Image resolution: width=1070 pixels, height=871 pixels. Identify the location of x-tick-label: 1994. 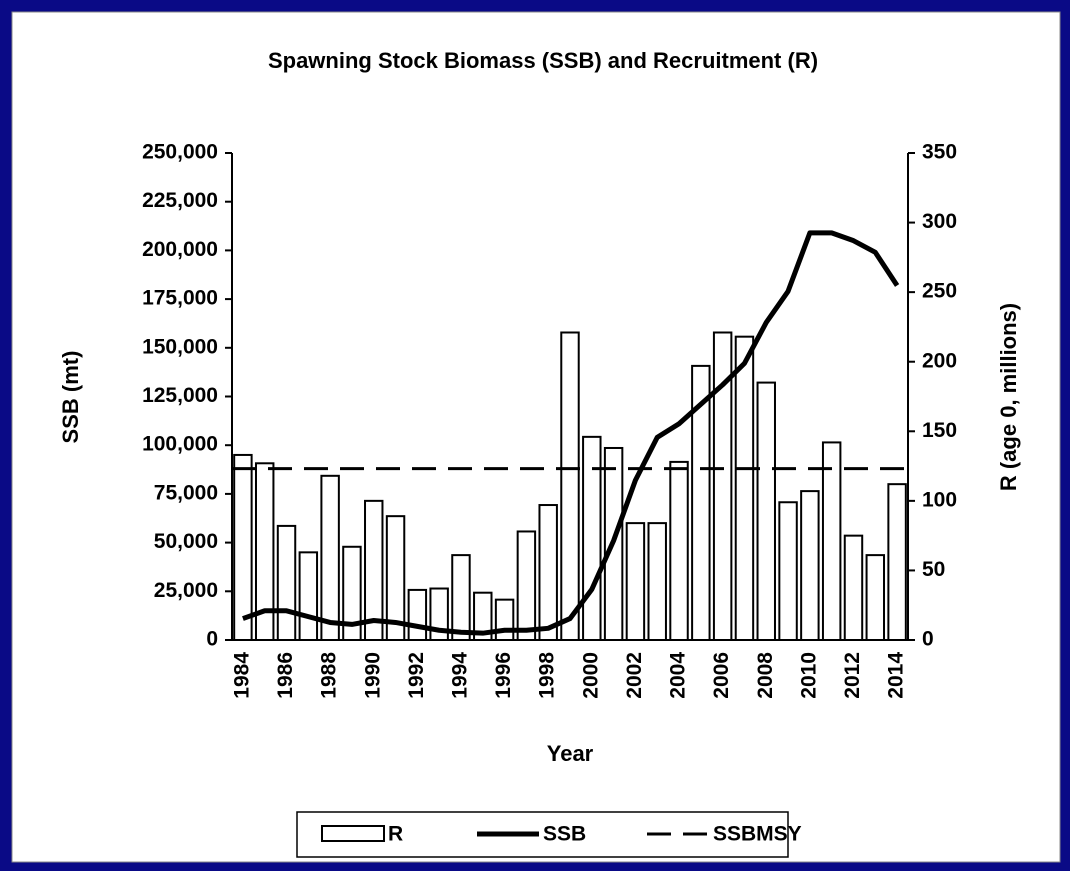
(460, 675).